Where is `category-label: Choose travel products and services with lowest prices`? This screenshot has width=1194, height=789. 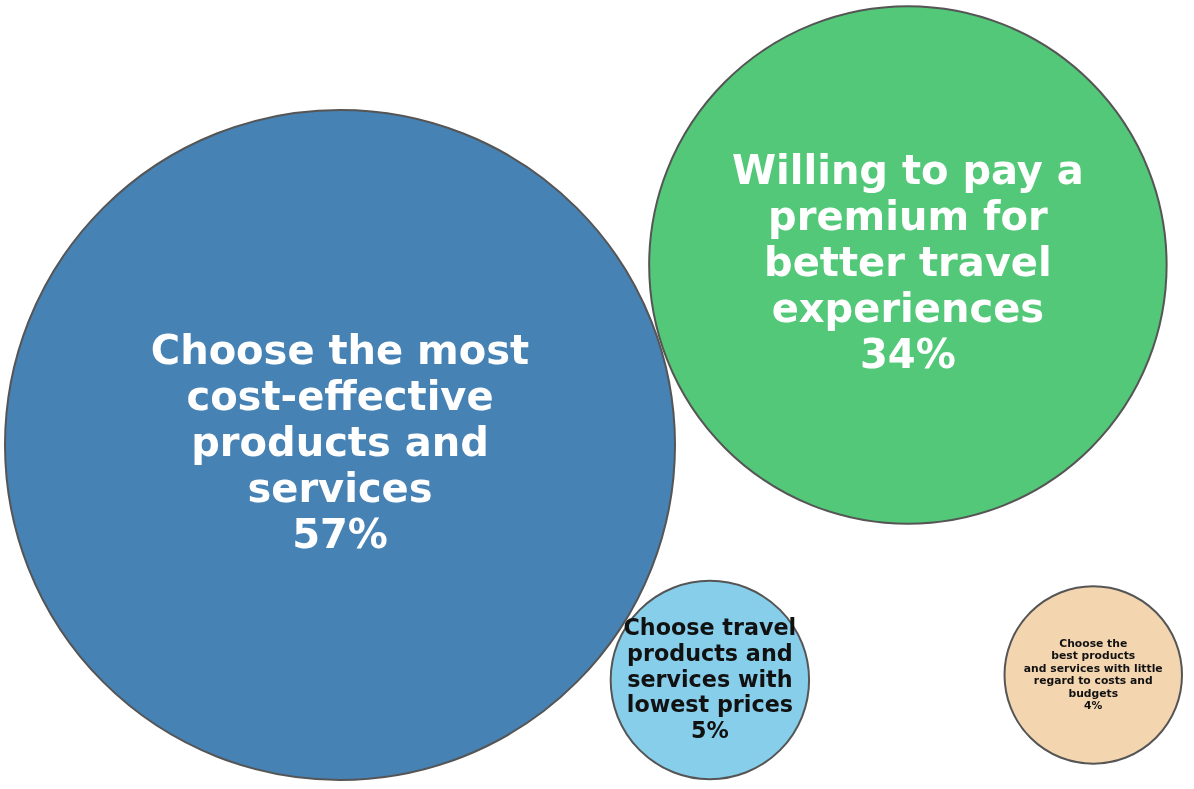 category-label: Choose travel products and services with lowest prices is located at coordinates (710, 666).